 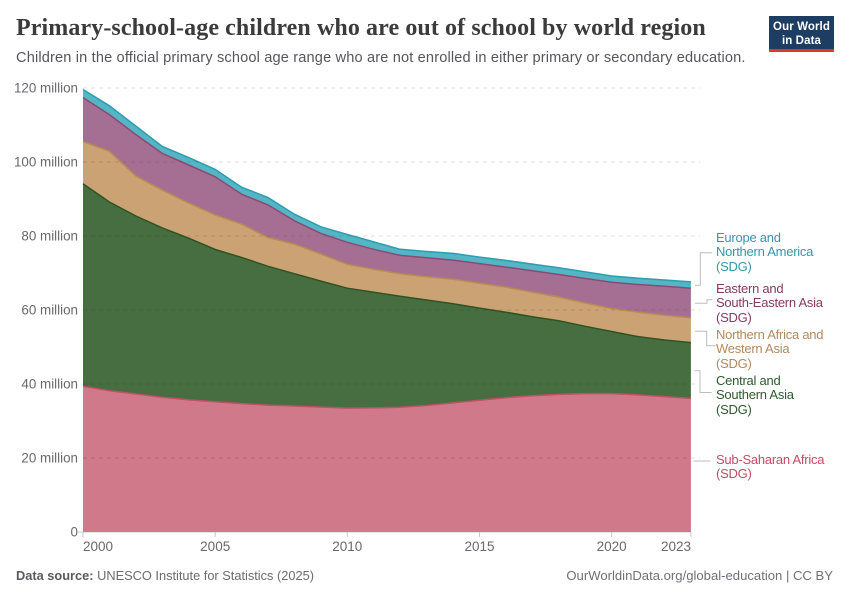 I want to click on svg-text: 80 million, so click(x=49, y=236).